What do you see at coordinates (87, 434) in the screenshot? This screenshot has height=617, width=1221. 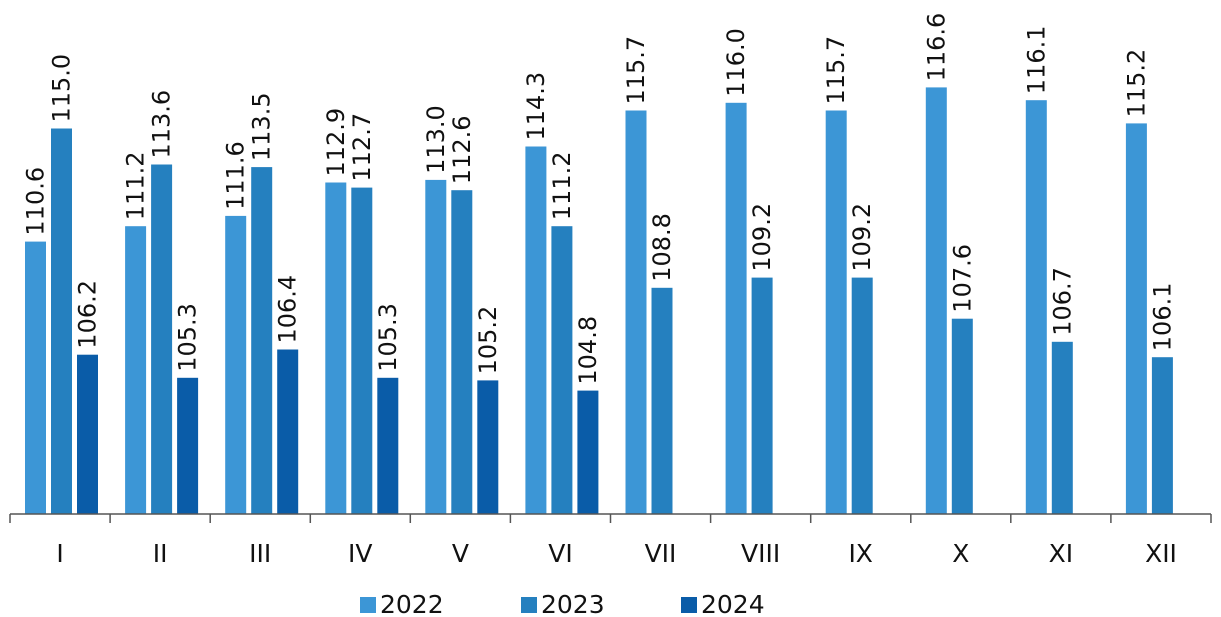 I see `bar-2024-I` at bounding box center [87, 434].